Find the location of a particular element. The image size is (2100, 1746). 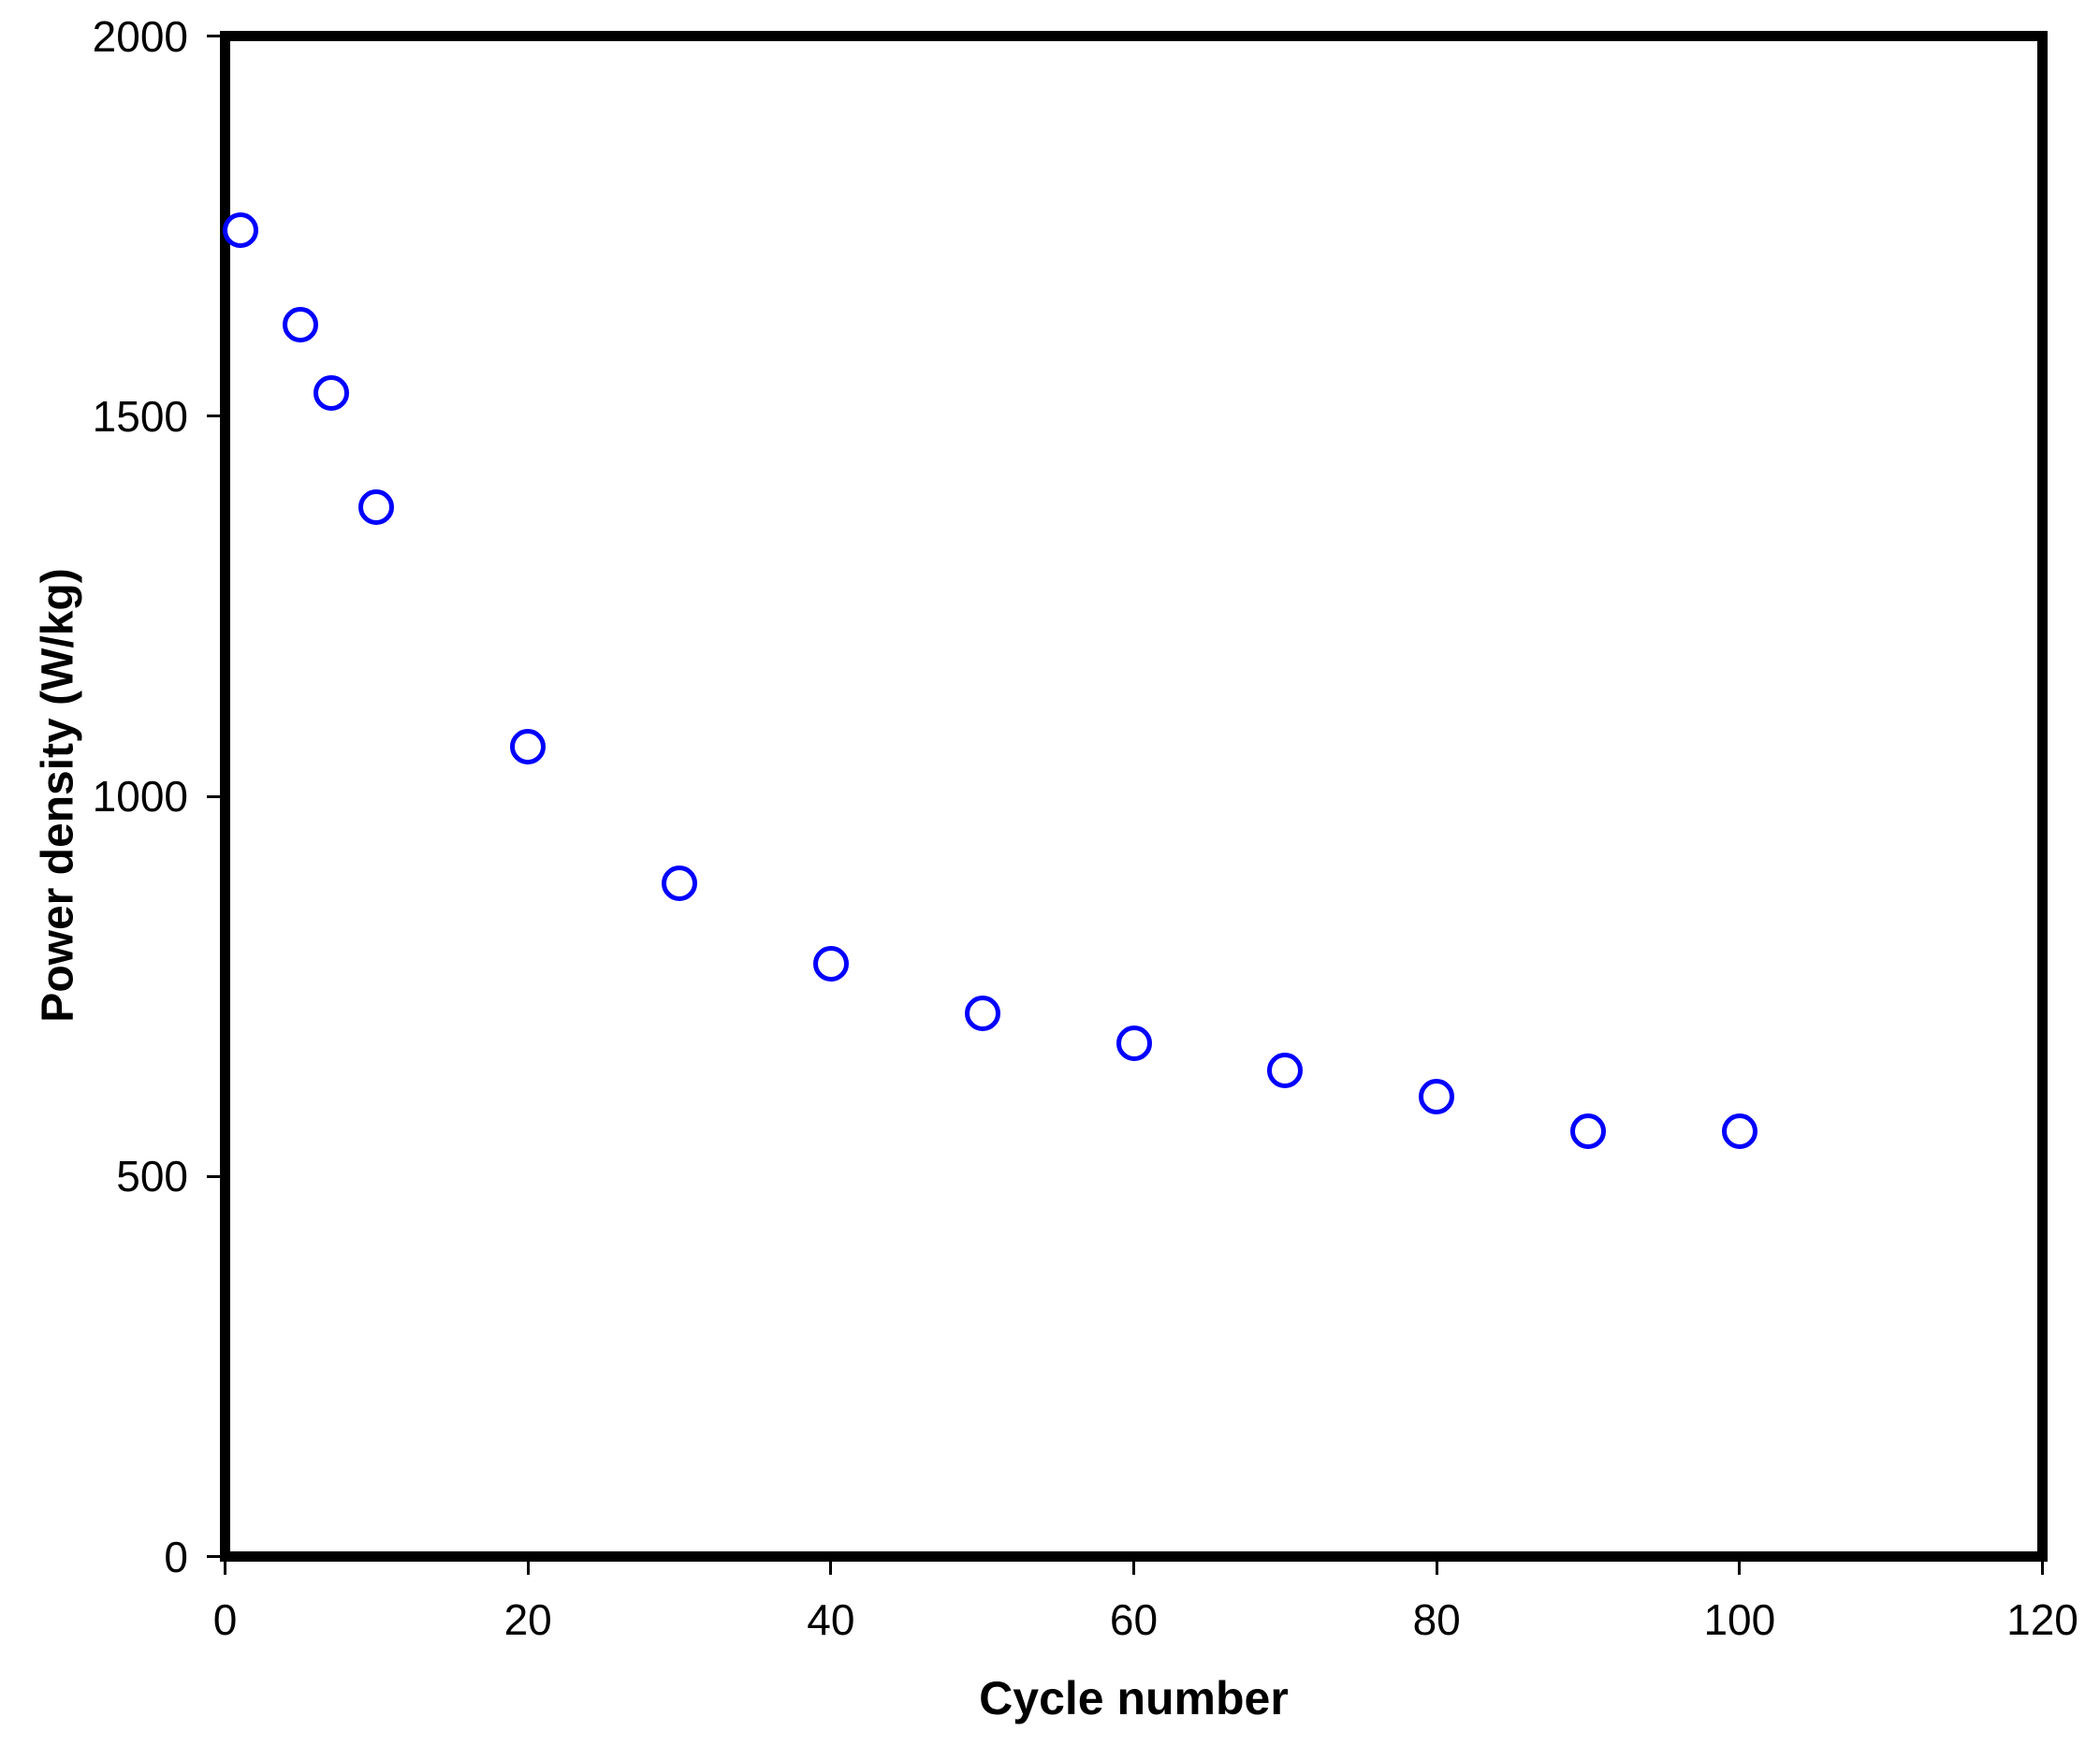

y-axis-title: Power density (W/kg) is located at coordinates (58, 795).